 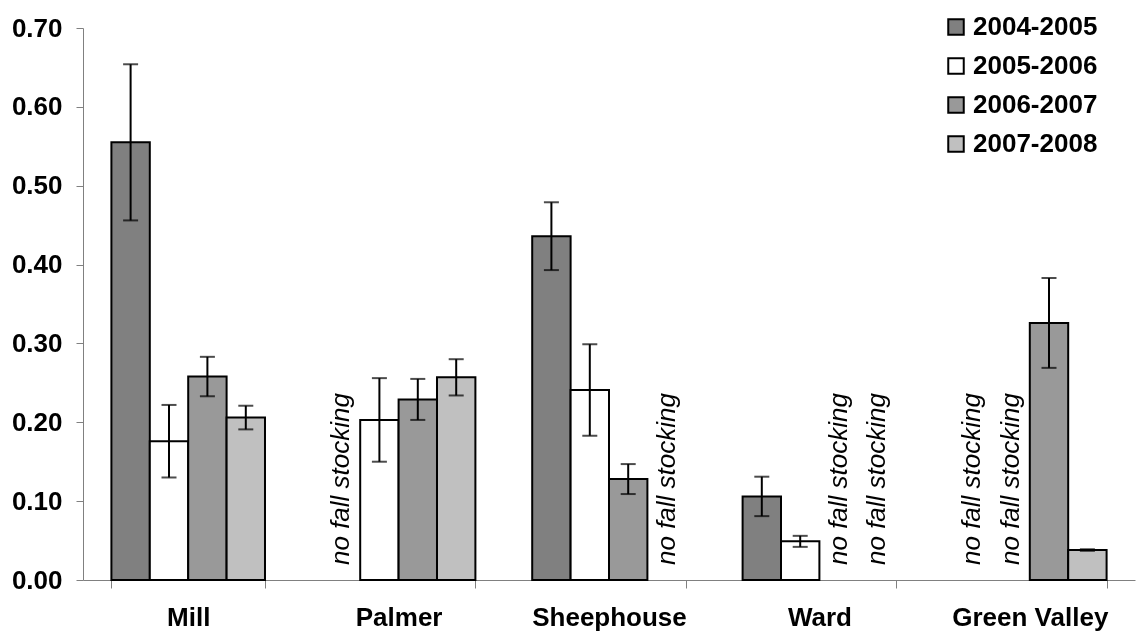 I want to click on x-tick-label: Sheephouse, so click(x=609, y=616).